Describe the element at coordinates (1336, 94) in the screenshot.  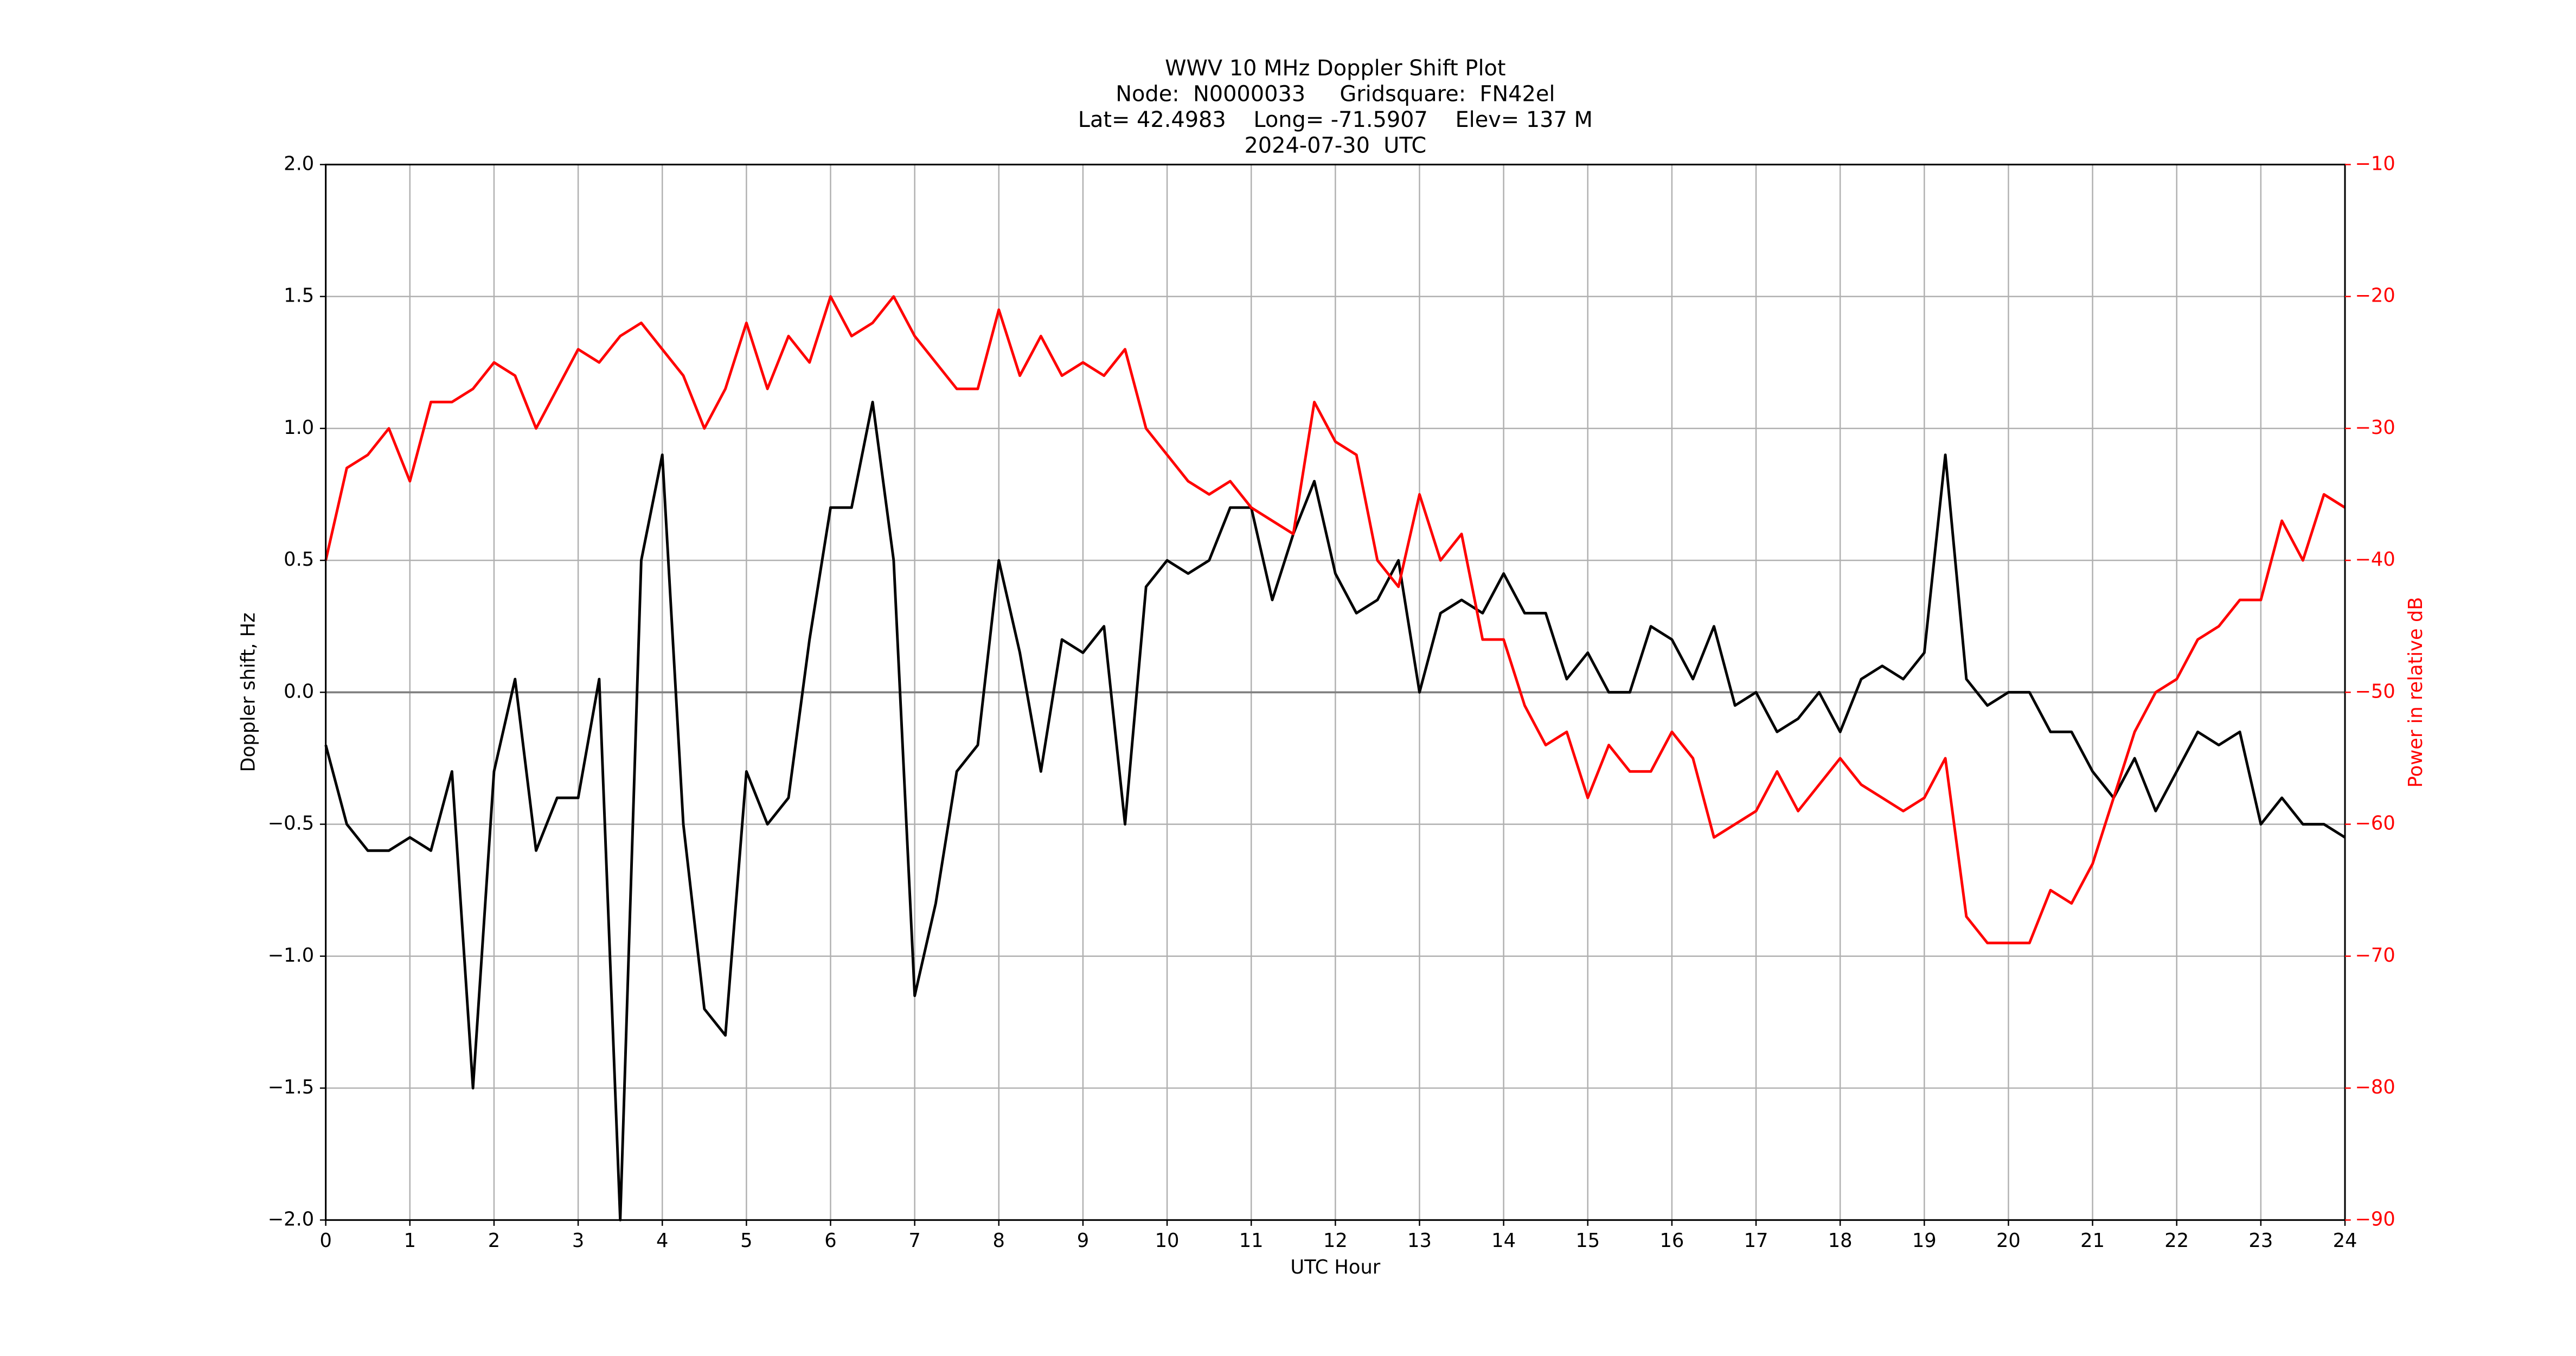
I see `chart-subtitle: Node: N0000033 Gridsquare: FN42el` at that location.